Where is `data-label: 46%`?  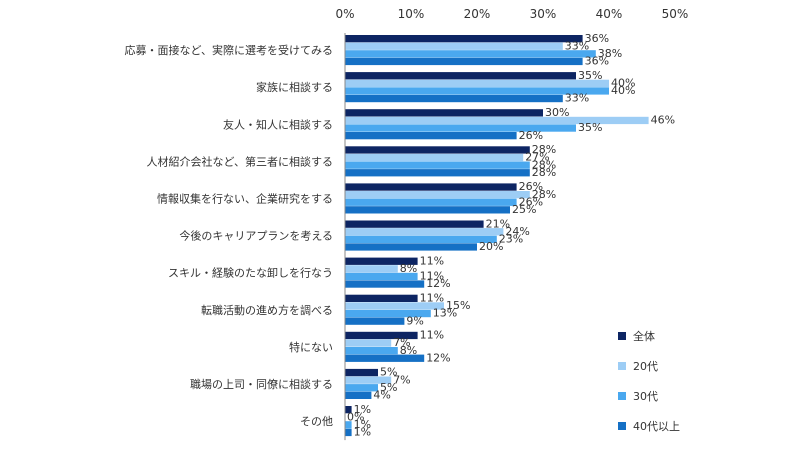
data-label: 46% is located at coordinates (663, 120).